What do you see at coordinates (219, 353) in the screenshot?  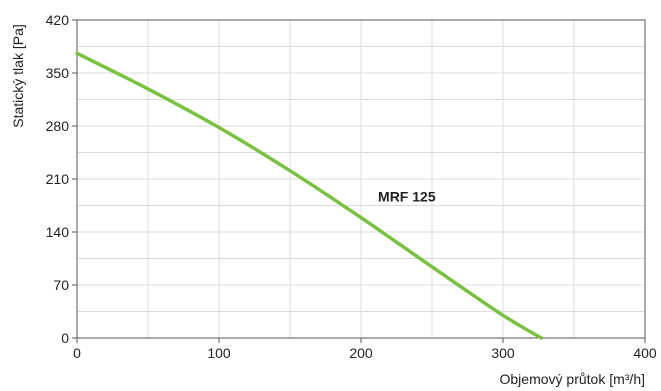 I see `x-tick-label: 100` at bounding box center [219, 353].